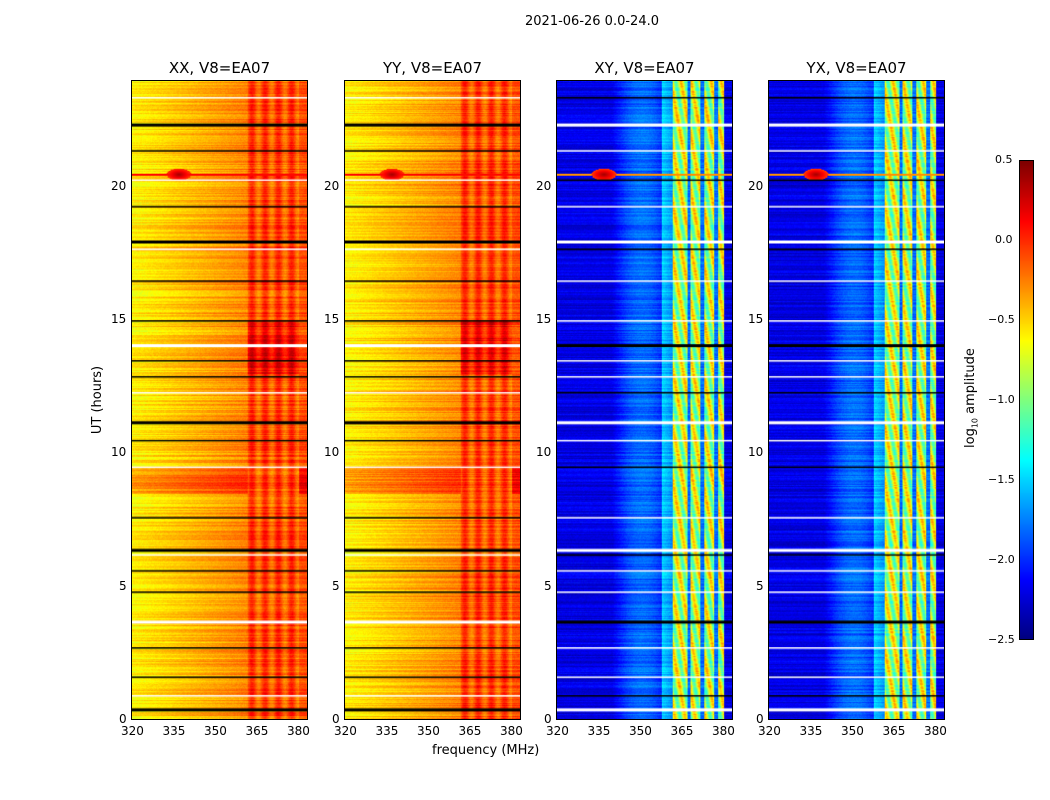 This screenshot has height=800, width=1050. Describe the element at coordinates (432, 68) in the screenshot. I see `panel-title: YY, V8=EA07` at that location.